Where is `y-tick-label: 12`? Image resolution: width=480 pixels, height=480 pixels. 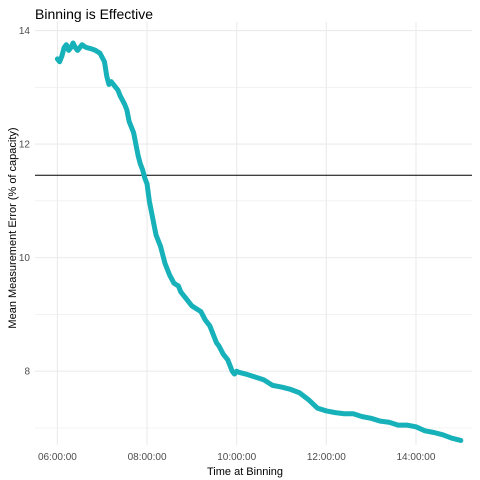
y-tick-label: 12 is located at coordinates (25, 145).